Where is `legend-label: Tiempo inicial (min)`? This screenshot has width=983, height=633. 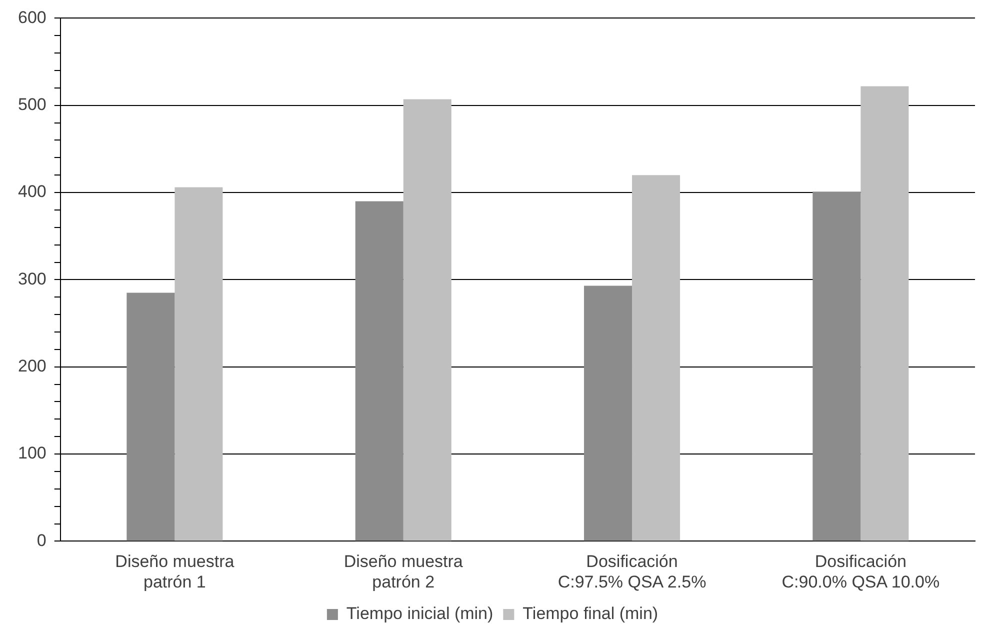 legend-label: Tiempo inicial (min) is located at coordinates (420, 614).